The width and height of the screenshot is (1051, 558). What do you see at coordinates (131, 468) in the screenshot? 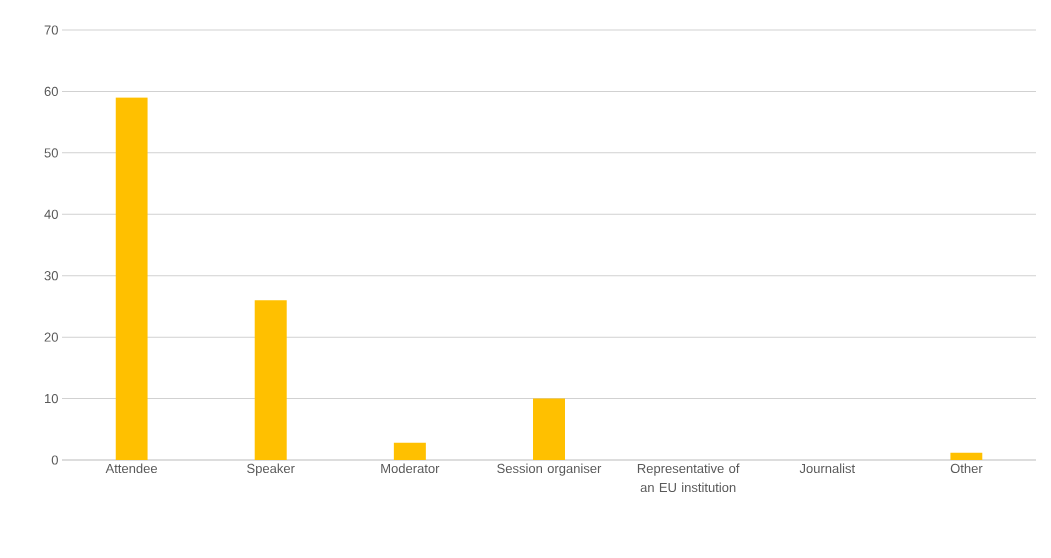
I see `x-tick-label: Attendee` at bounding box center [131, 468].